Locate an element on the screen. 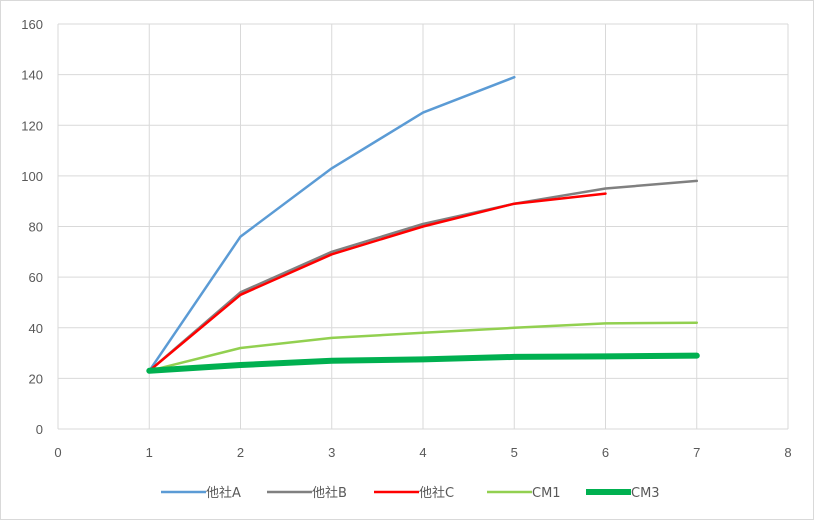 This screenshot has width=814, height=521. y-tick-label: 40 is located at coordinates (36, 328).